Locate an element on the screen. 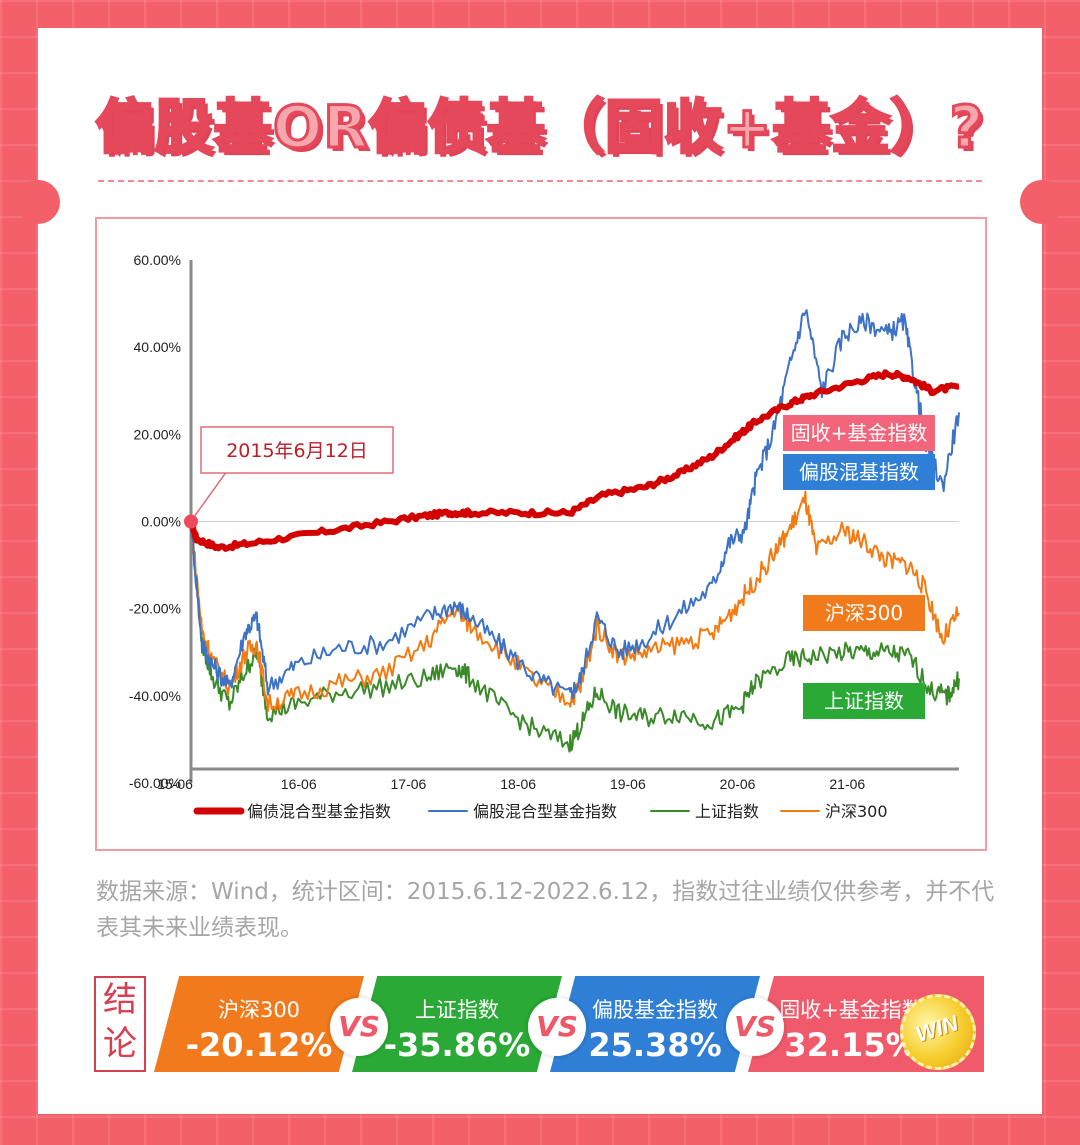 The image size is (1080, 1145). y-tick-label: 60.00% is located at coordinates (157, 260).